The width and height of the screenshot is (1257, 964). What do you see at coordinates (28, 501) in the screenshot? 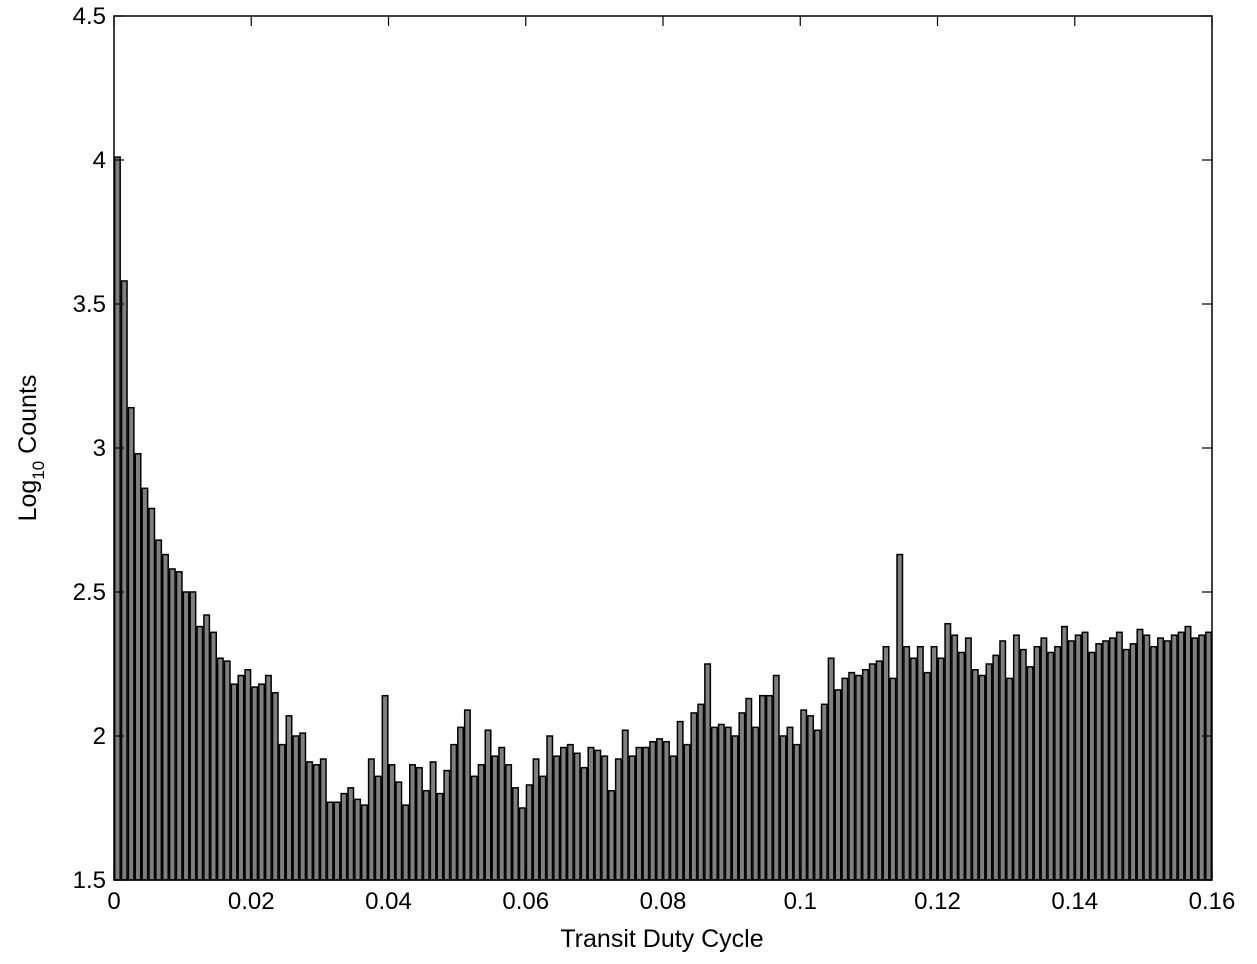
I see `y-axis-label-base: Log` at bounding box center [28, 501].